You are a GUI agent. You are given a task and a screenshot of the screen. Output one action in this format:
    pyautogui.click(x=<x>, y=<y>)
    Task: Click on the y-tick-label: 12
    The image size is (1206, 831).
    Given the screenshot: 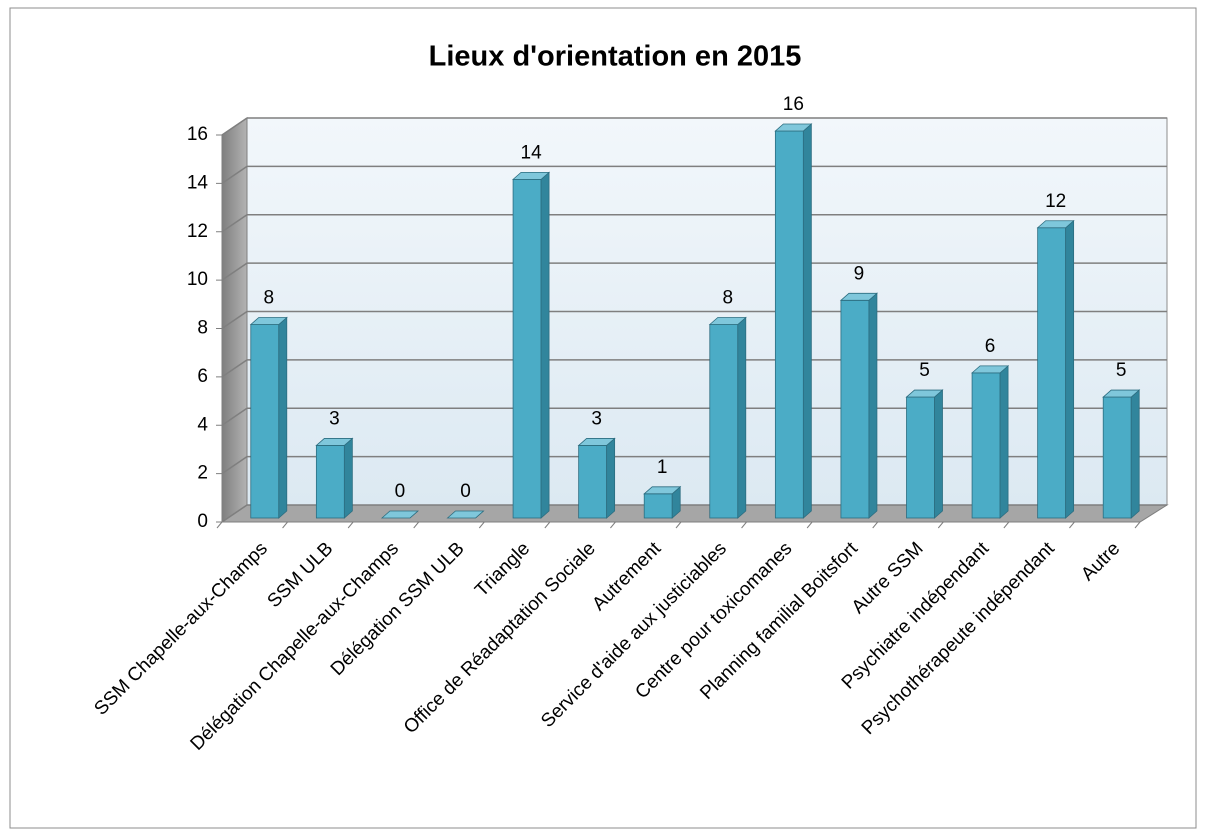 What is the action you would take?
    pyautogui.click(x=197, y=231)
    